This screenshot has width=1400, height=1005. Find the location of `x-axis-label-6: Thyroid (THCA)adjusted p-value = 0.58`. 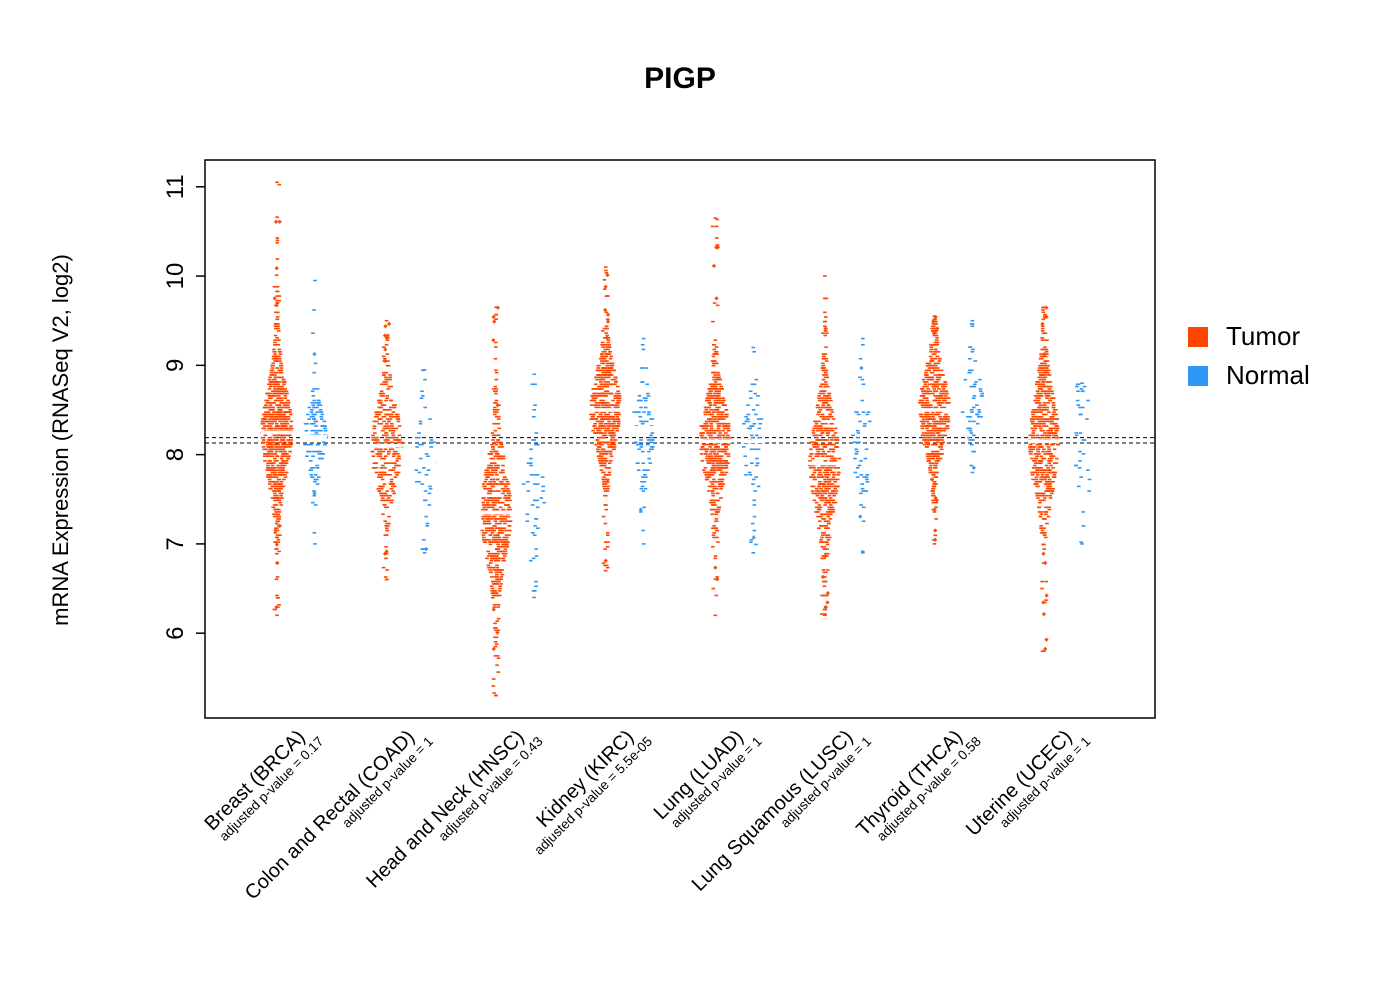

x-axis-label-6: Thyroid (THCA)adjusted p-value = 0.58 is located at coordinates (918, 785).